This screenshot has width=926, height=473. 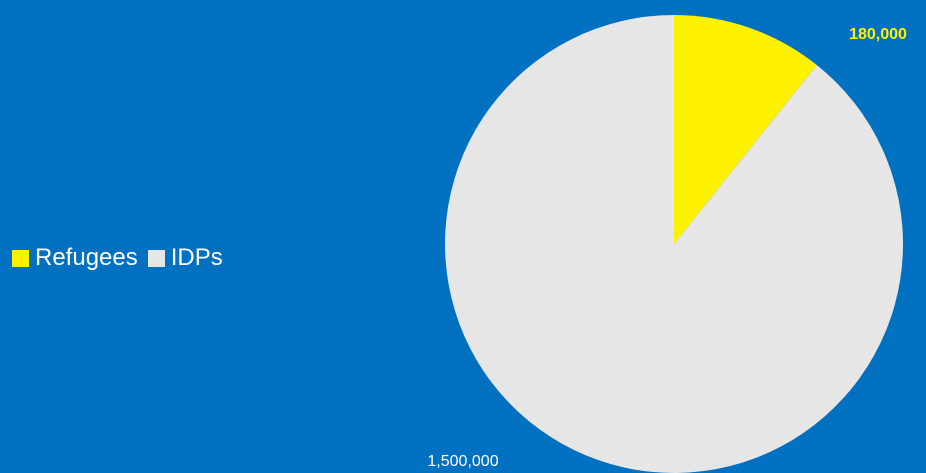 What do you see at coordinates (462, 461) in the screenshot?
I see `data-label-idps: 1,500,000` at bounding box center [462, 461].